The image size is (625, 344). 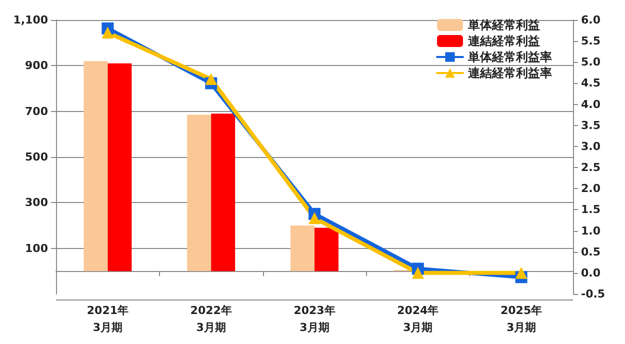 I want to click on x-tick-label: 2024年 3月期, so click(x=418, y=319).